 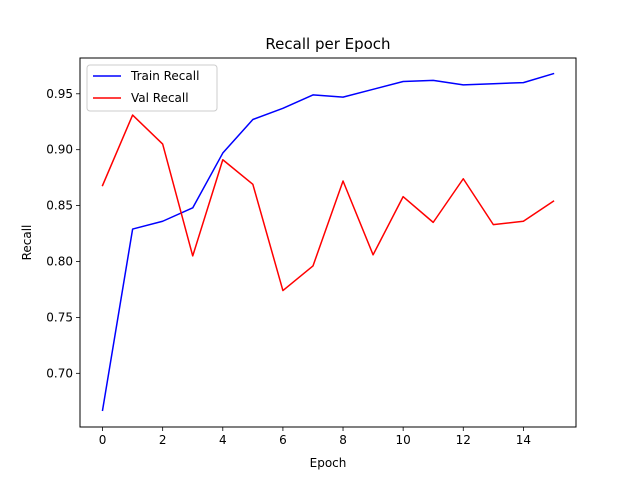 I want to click on y-tick-label: 0.80, so click(x=59, y=262).